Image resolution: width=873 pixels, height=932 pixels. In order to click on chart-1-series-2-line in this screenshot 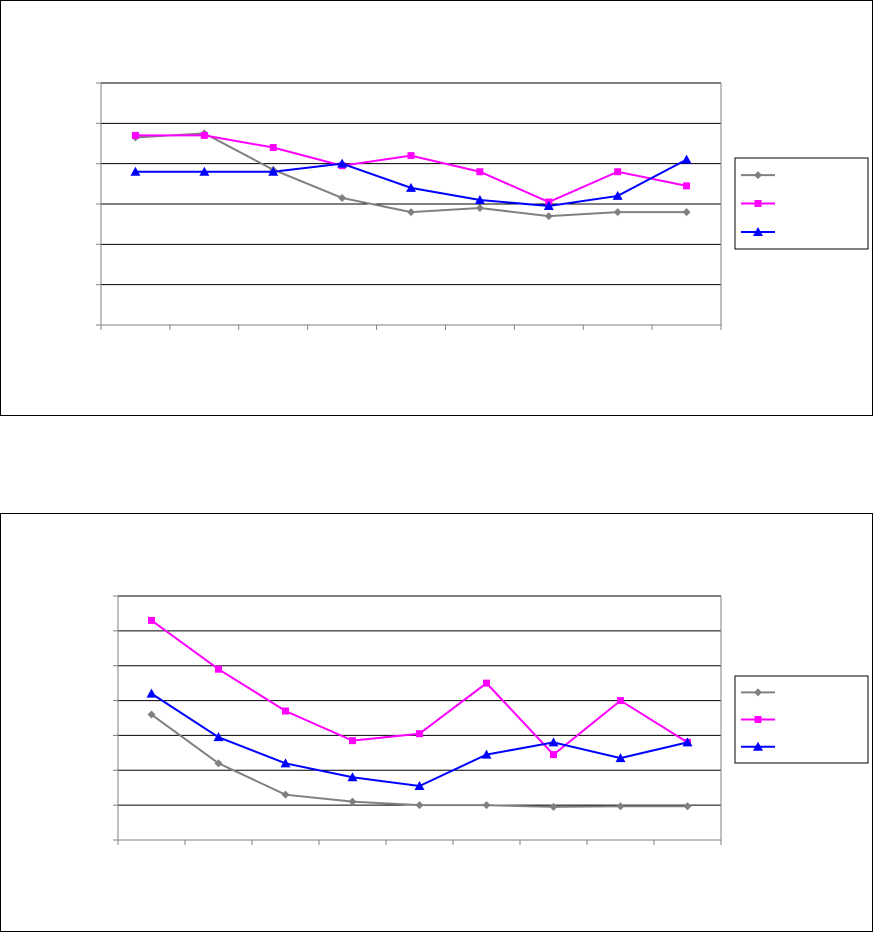, I will do `click(411, 169)`.